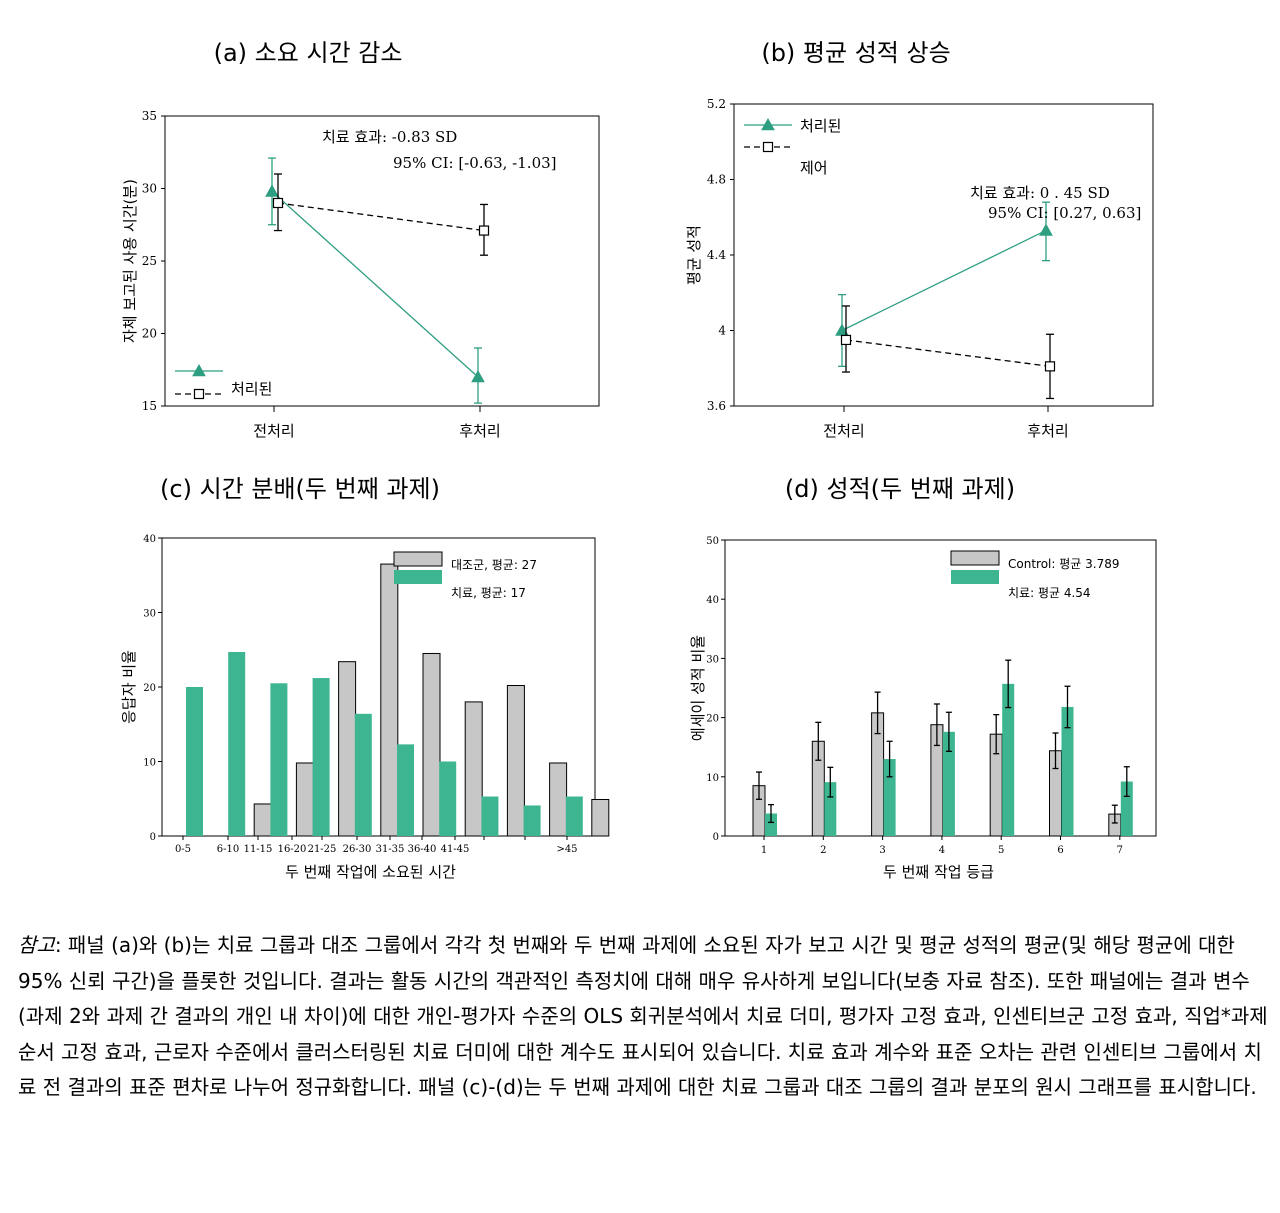  What do you see at coordinates (944, 280) in the screenshot?
I see `panel-b-treatment-line` at bounding box center [944, 280].